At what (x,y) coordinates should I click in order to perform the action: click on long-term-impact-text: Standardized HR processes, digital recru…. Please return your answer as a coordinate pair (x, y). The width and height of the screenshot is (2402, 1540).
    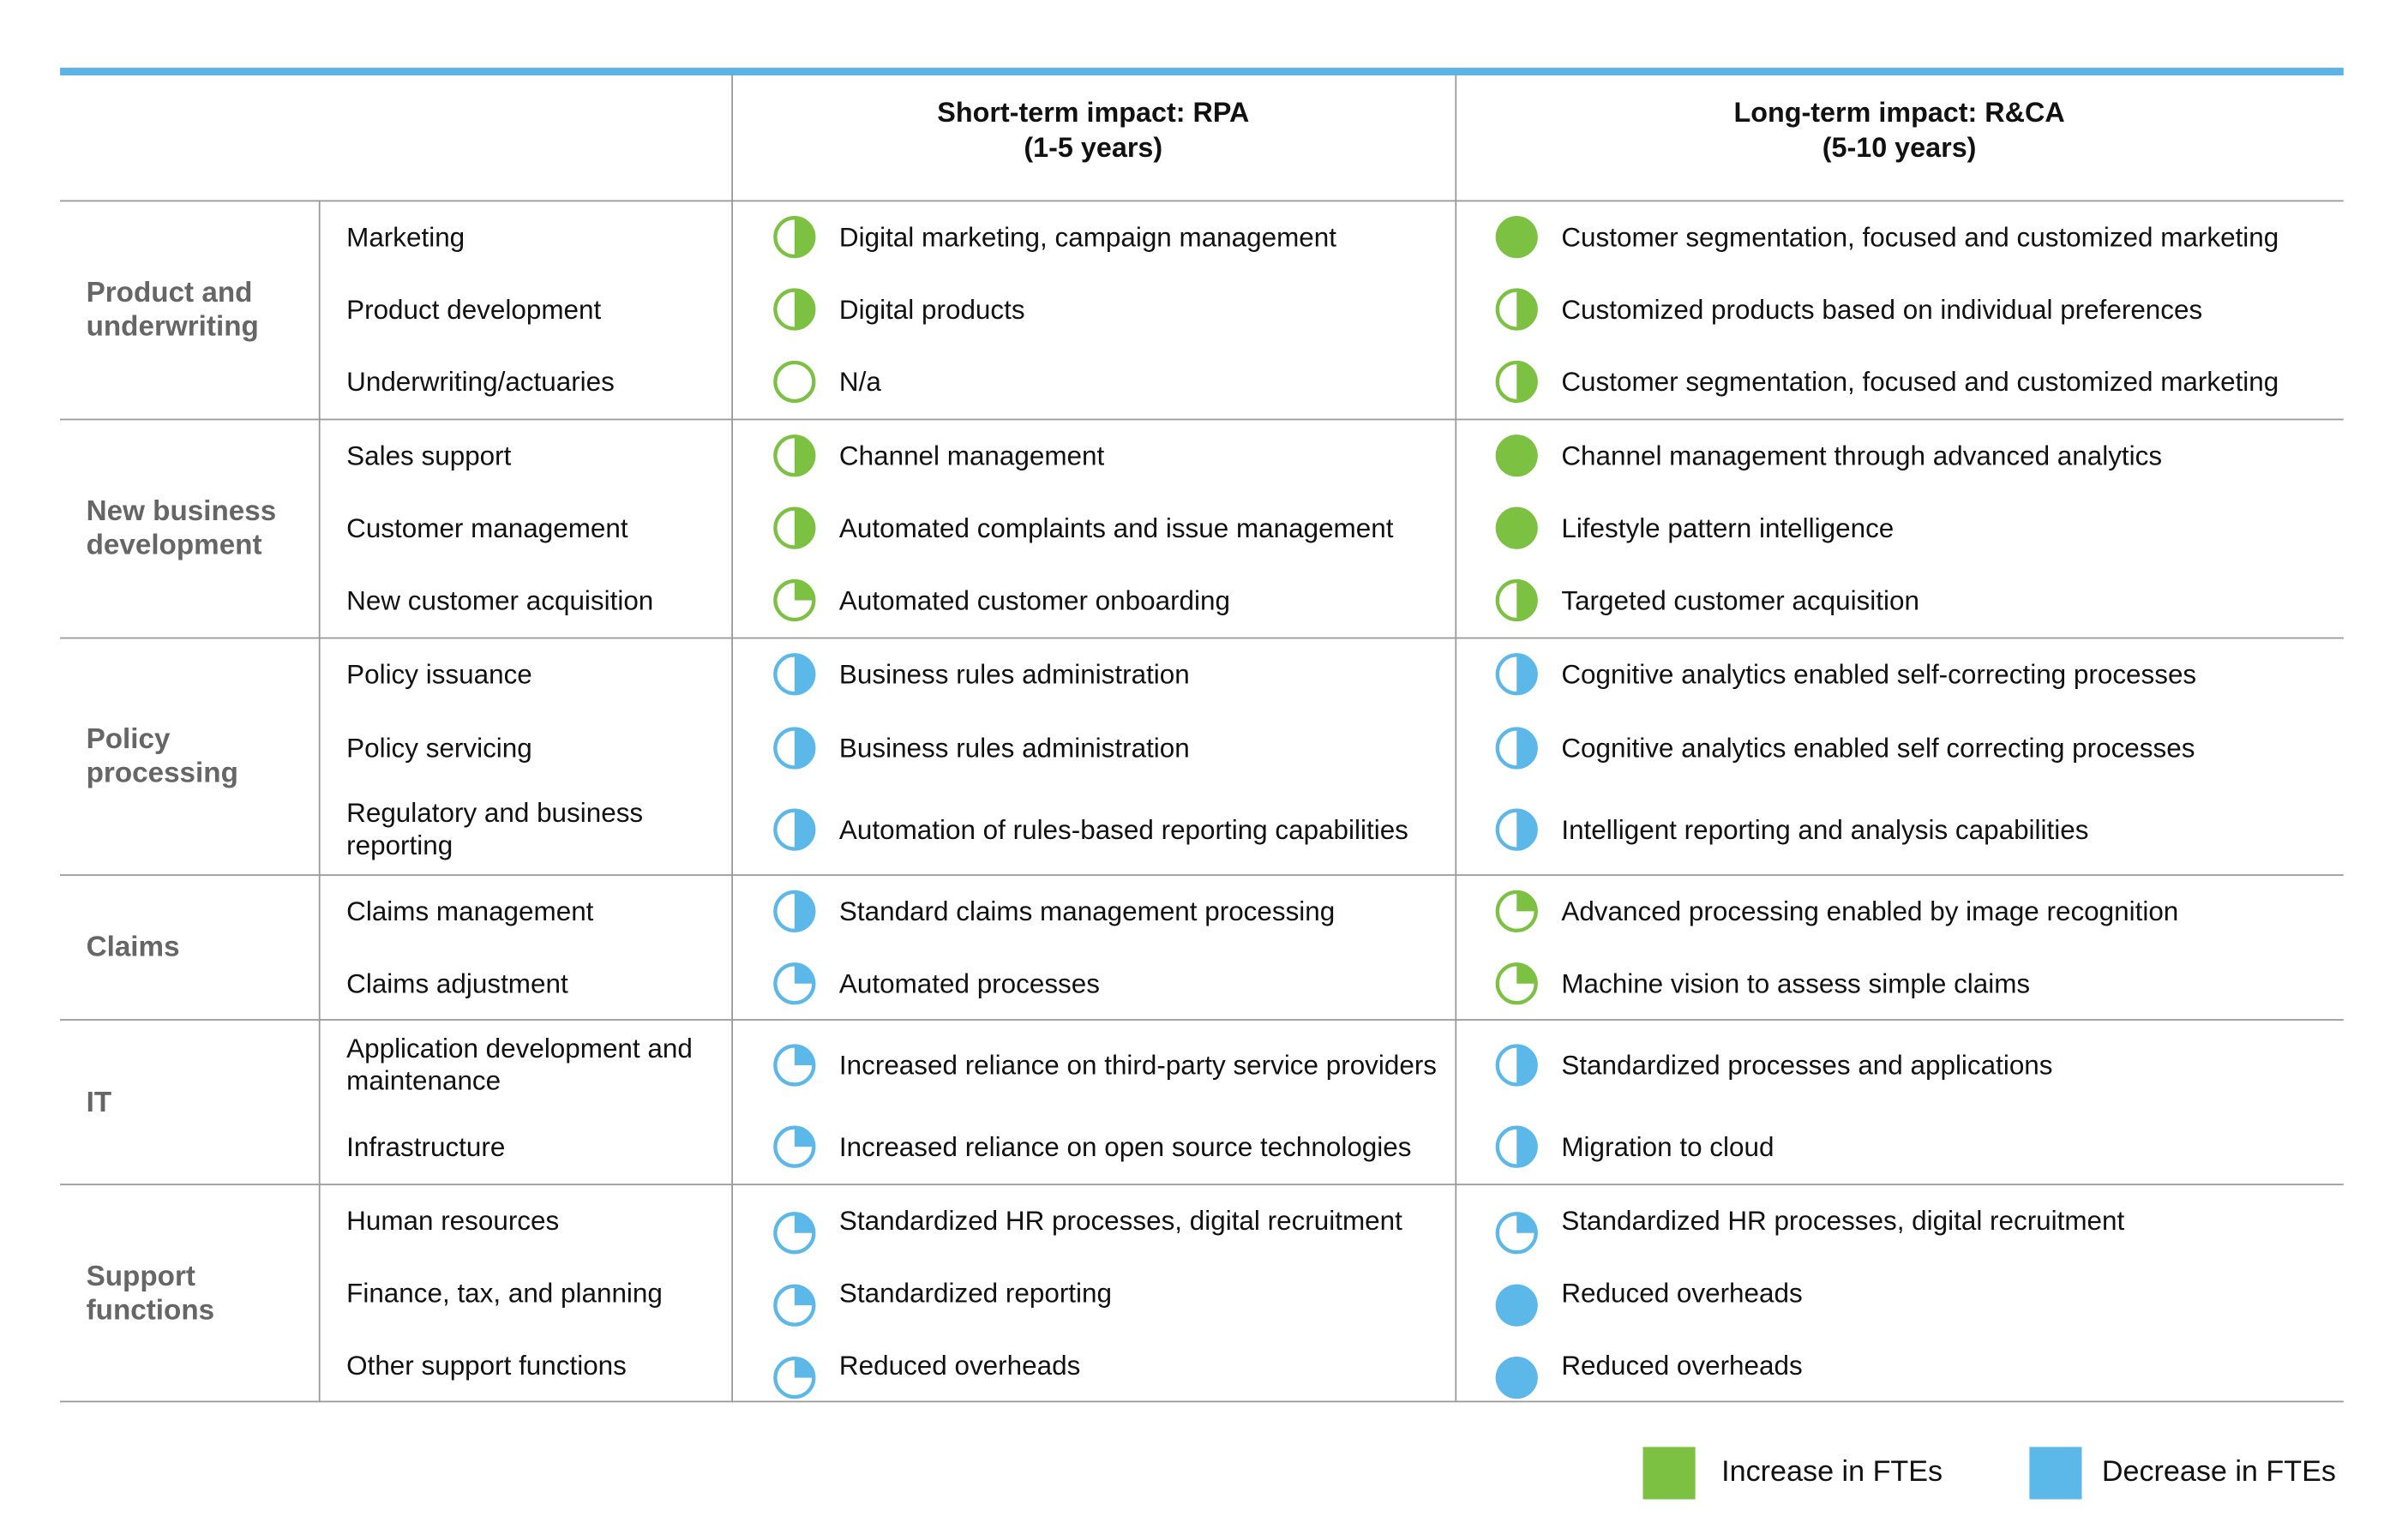
    Looking at the image, I should click on (1843, 1220).